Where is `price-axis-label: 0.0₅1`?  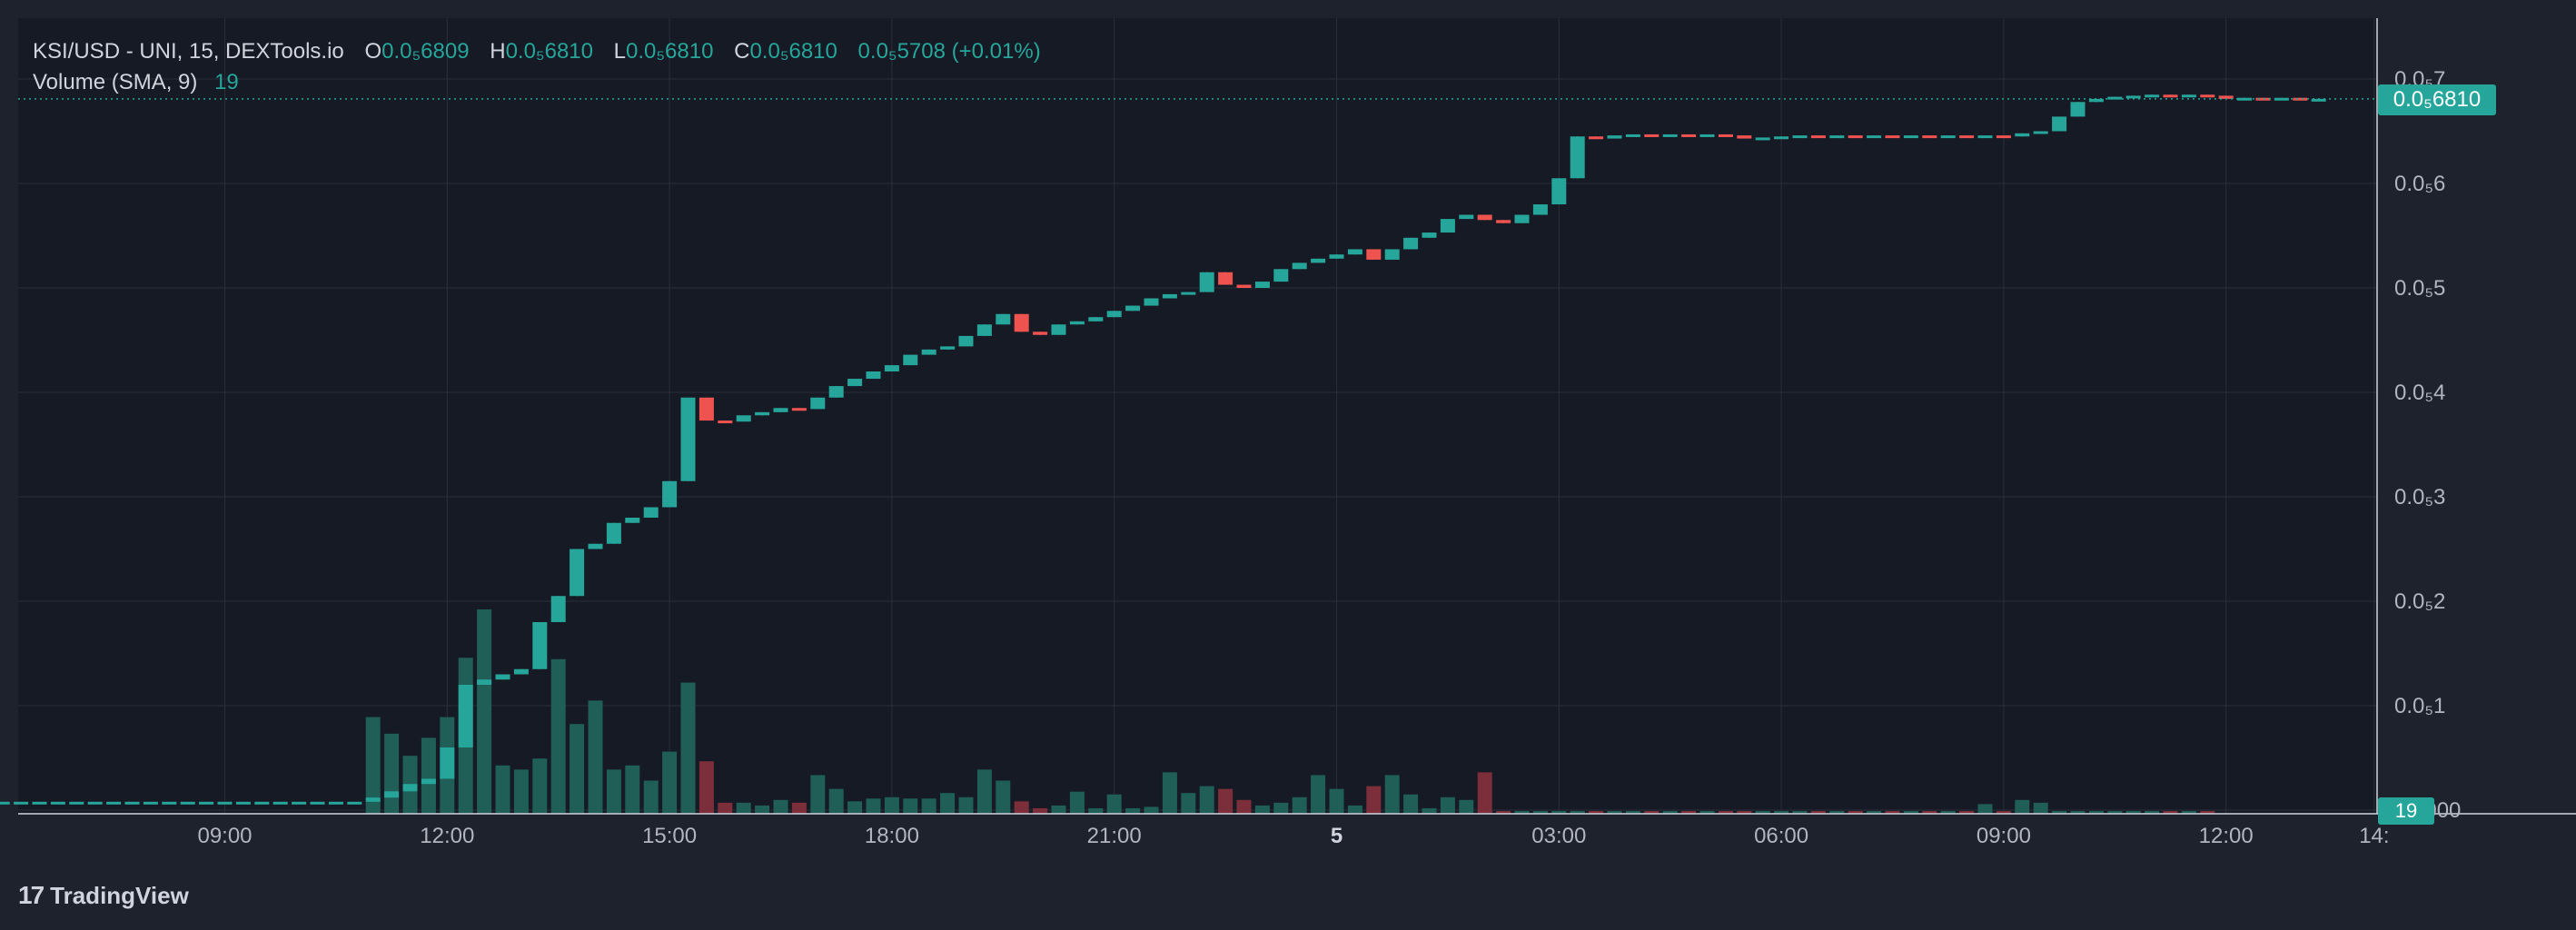 price-axis-label: 0.0₅1 is located at coordinates (2419, 706).